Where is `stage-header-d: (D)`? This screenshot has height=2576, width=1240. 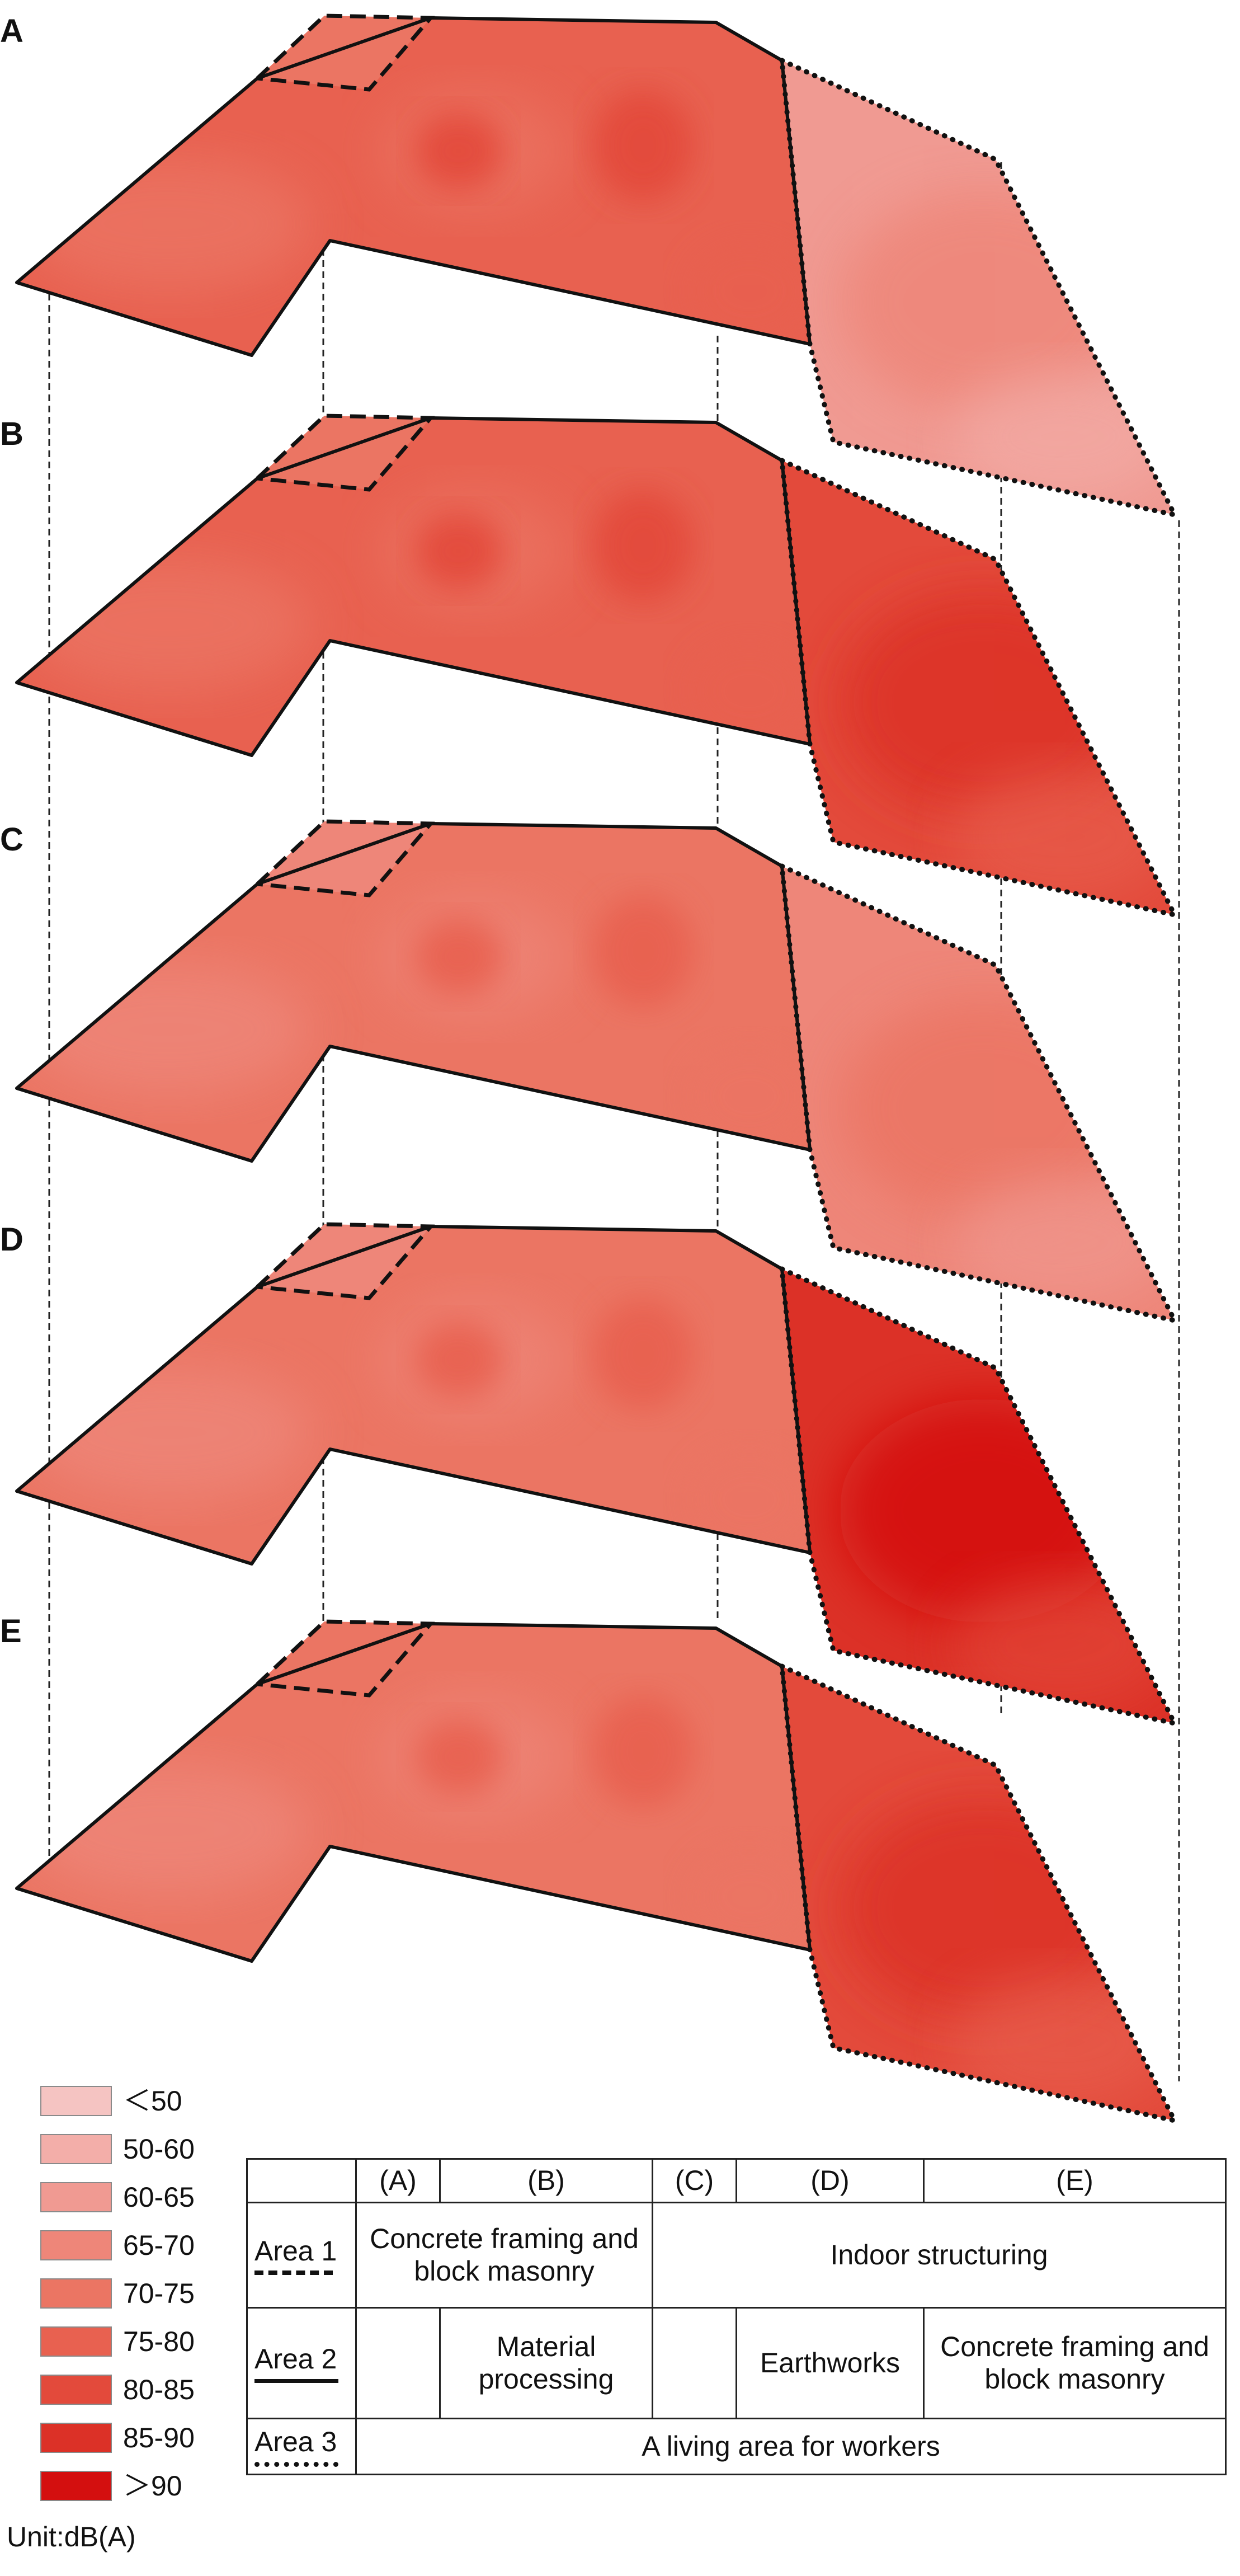
stage-header-d: (D) is located at coordinates (830, 2180).